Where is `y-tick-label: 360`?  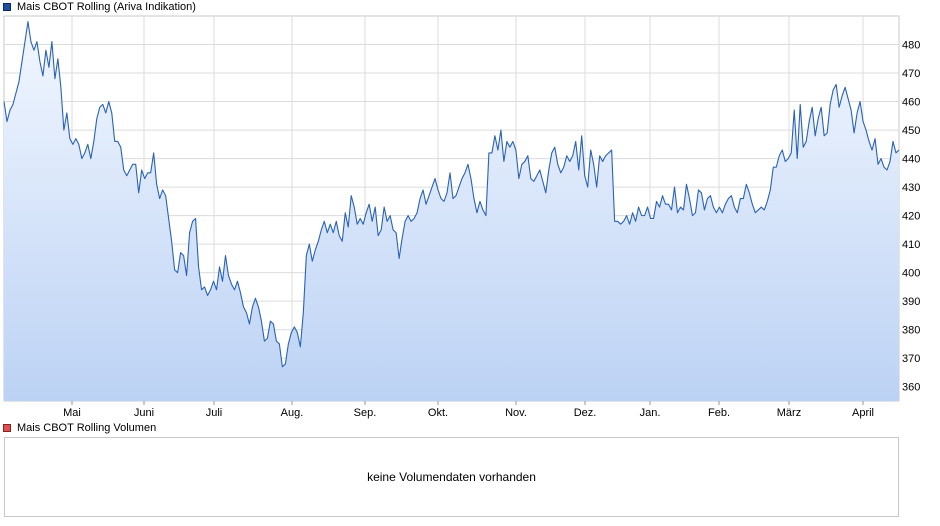
y-tick-label: 360 is located at coordinates (911, 388).